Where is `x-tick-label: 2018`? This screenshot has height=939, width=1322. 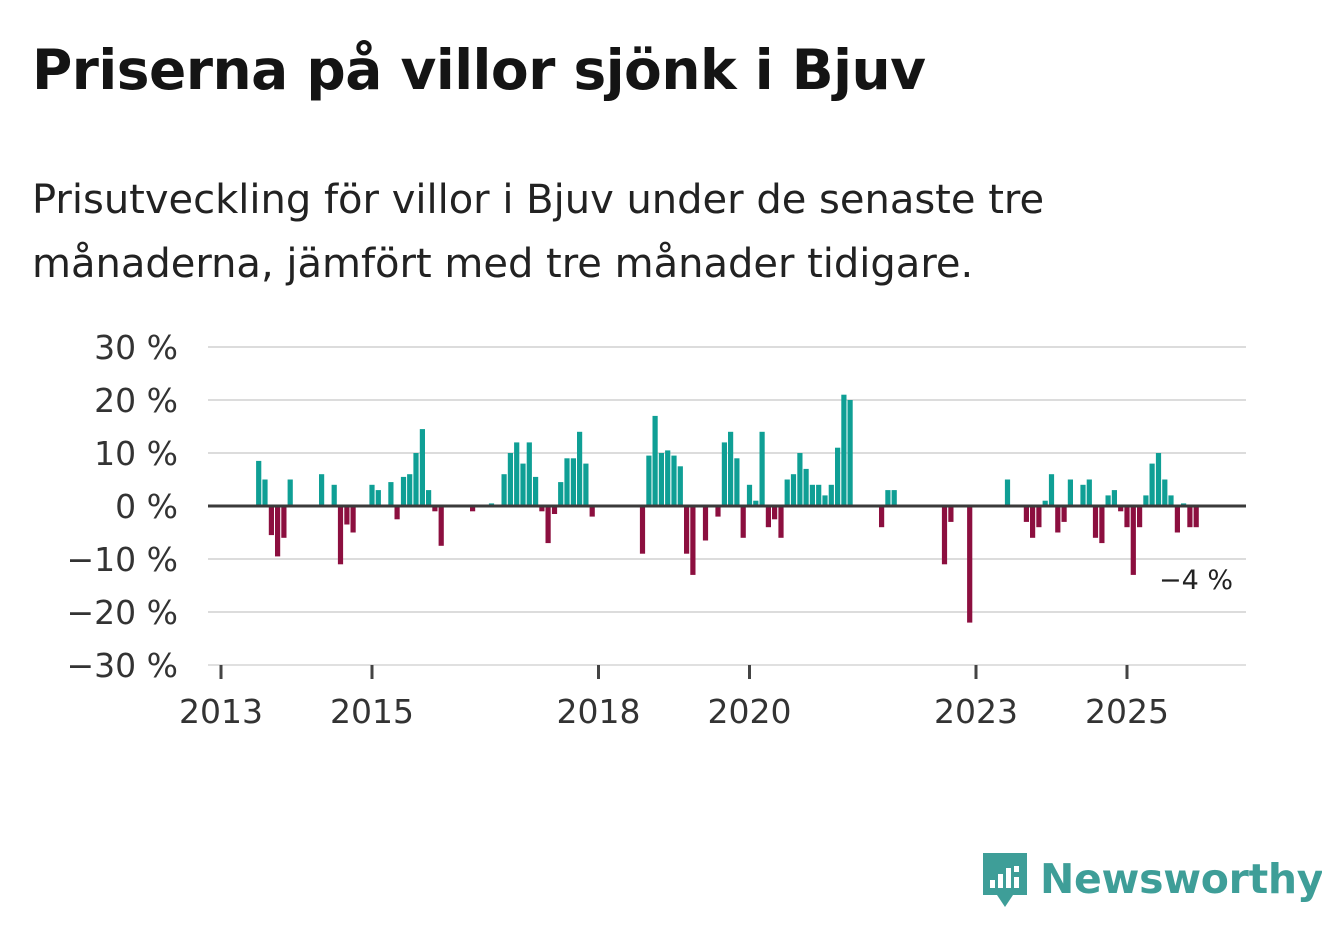
x-tick-label: 2018 is located at coordinates (599, 711).